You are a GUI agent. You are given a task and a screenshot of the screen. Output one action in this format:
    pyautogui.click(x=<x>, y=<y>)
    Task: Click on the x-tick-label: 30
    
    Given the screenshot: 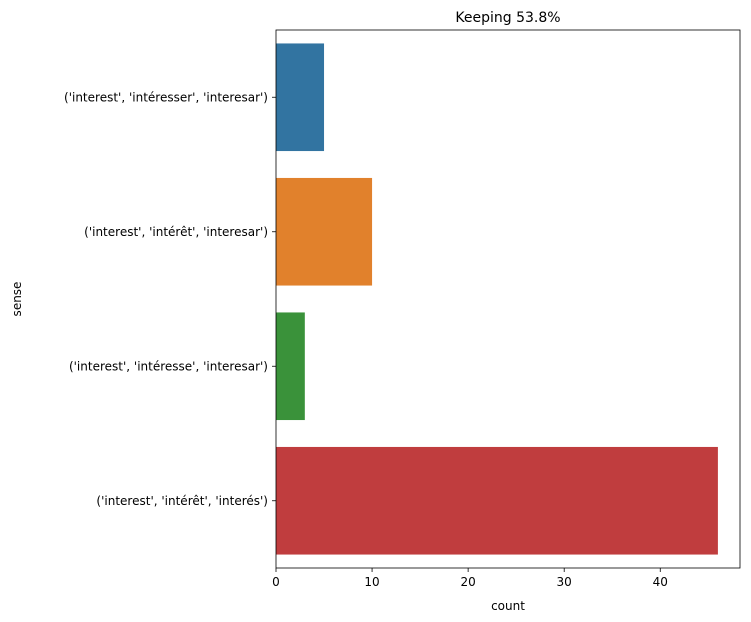 What is the action you would take?
    pyautogui.click(x=564, y=582)
    